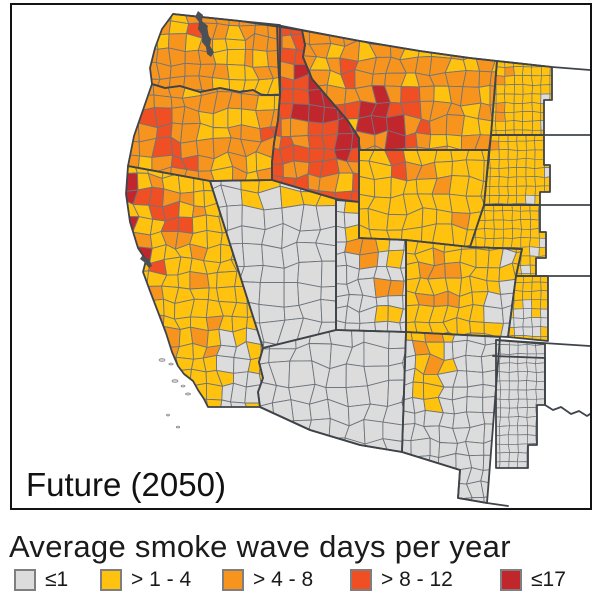 This screenshot has width=600, height=606. What do you see at coordinates (260, 546) in the screenshot?
I see `legend-title: Average smoke wave days per year` at bounding box center [260, 546].